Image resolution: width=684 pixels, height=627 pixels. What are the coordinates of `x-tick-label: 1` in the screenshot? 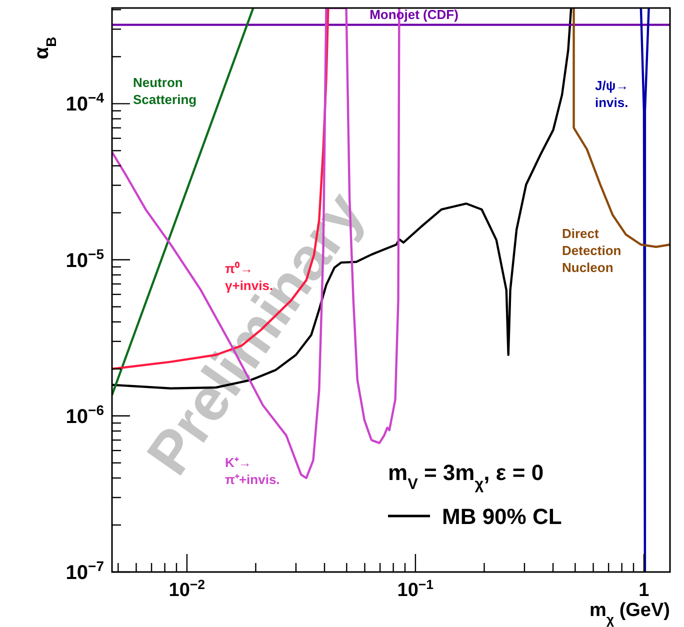 It's located at (644, 590).